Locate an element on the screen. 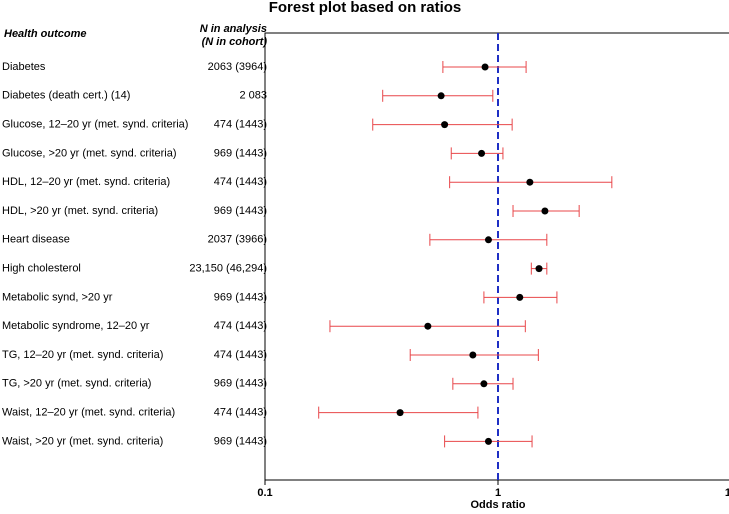 The width and height of the screenshot is (729, 514). n-header: N in analysis is located at coordinates (233, 29).